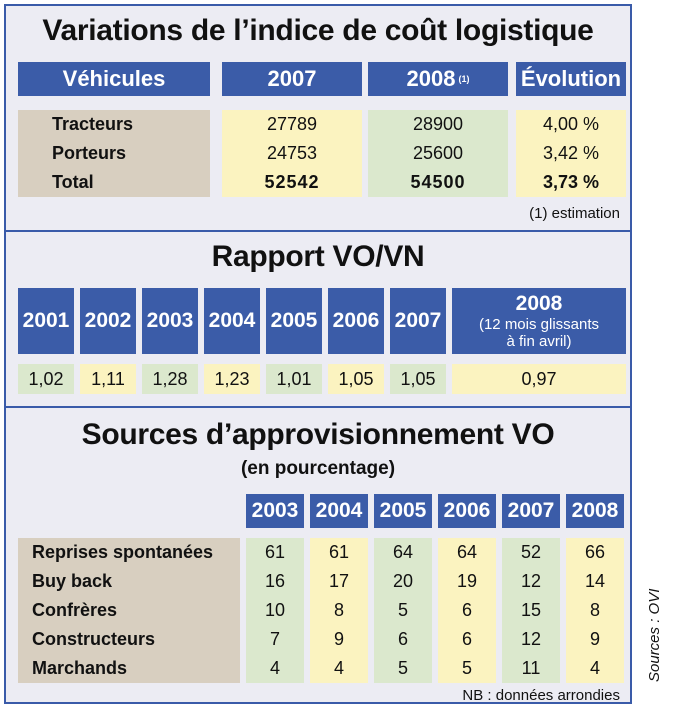 This screenshot has width=700, height=710. I want to click on row-label: Reprises spontanées, so click(123, 552).